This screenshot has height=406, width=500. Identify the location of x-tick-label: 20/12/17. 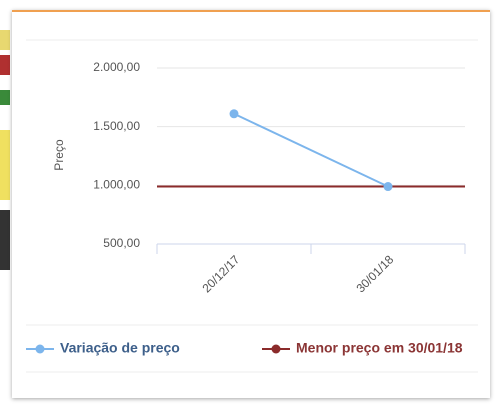
(220, 273).